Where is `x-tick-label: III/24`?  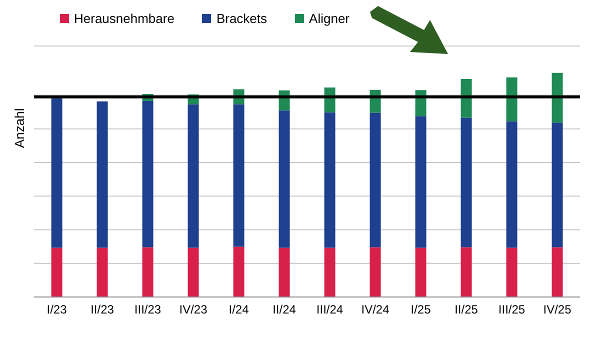 x-tick-label: III/24 is located at coordinates (330, 309).